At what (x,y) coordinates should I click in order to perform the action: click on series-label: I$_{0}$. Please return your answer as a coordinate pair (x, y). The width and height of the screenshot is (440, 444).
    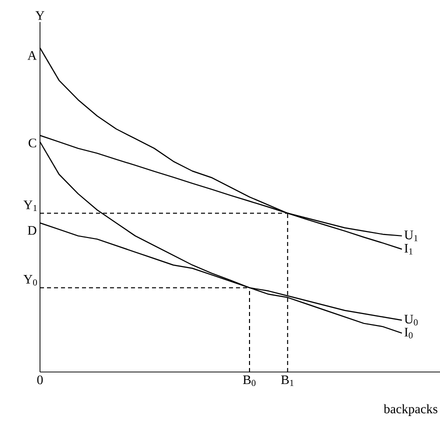
    Looking at the image, I should click on (408, 333).